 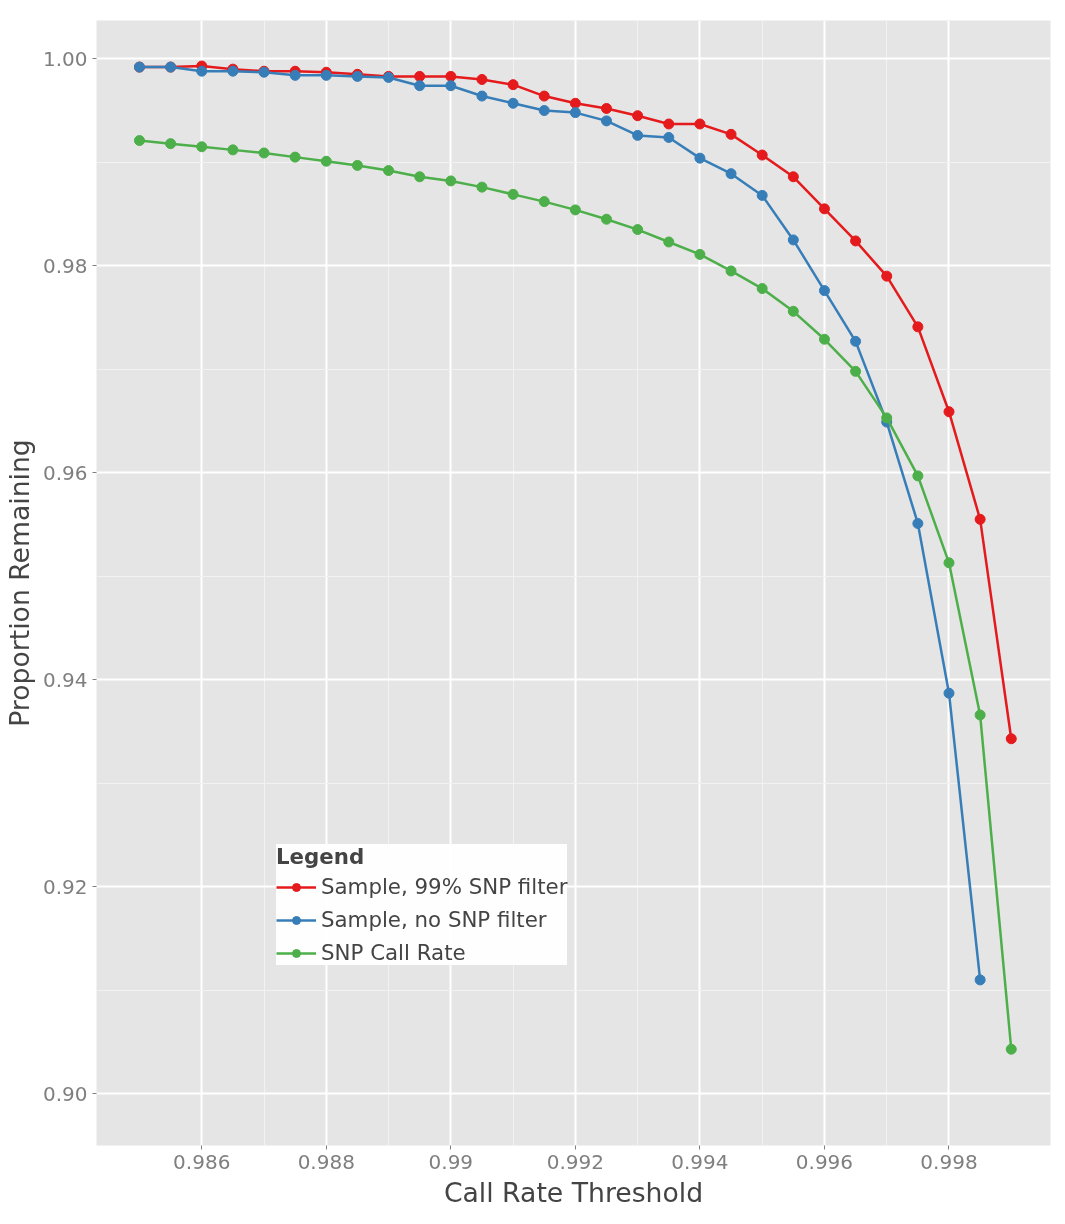 I want to click on x-tick-label: 0.988, so click(x=326, y=1161).